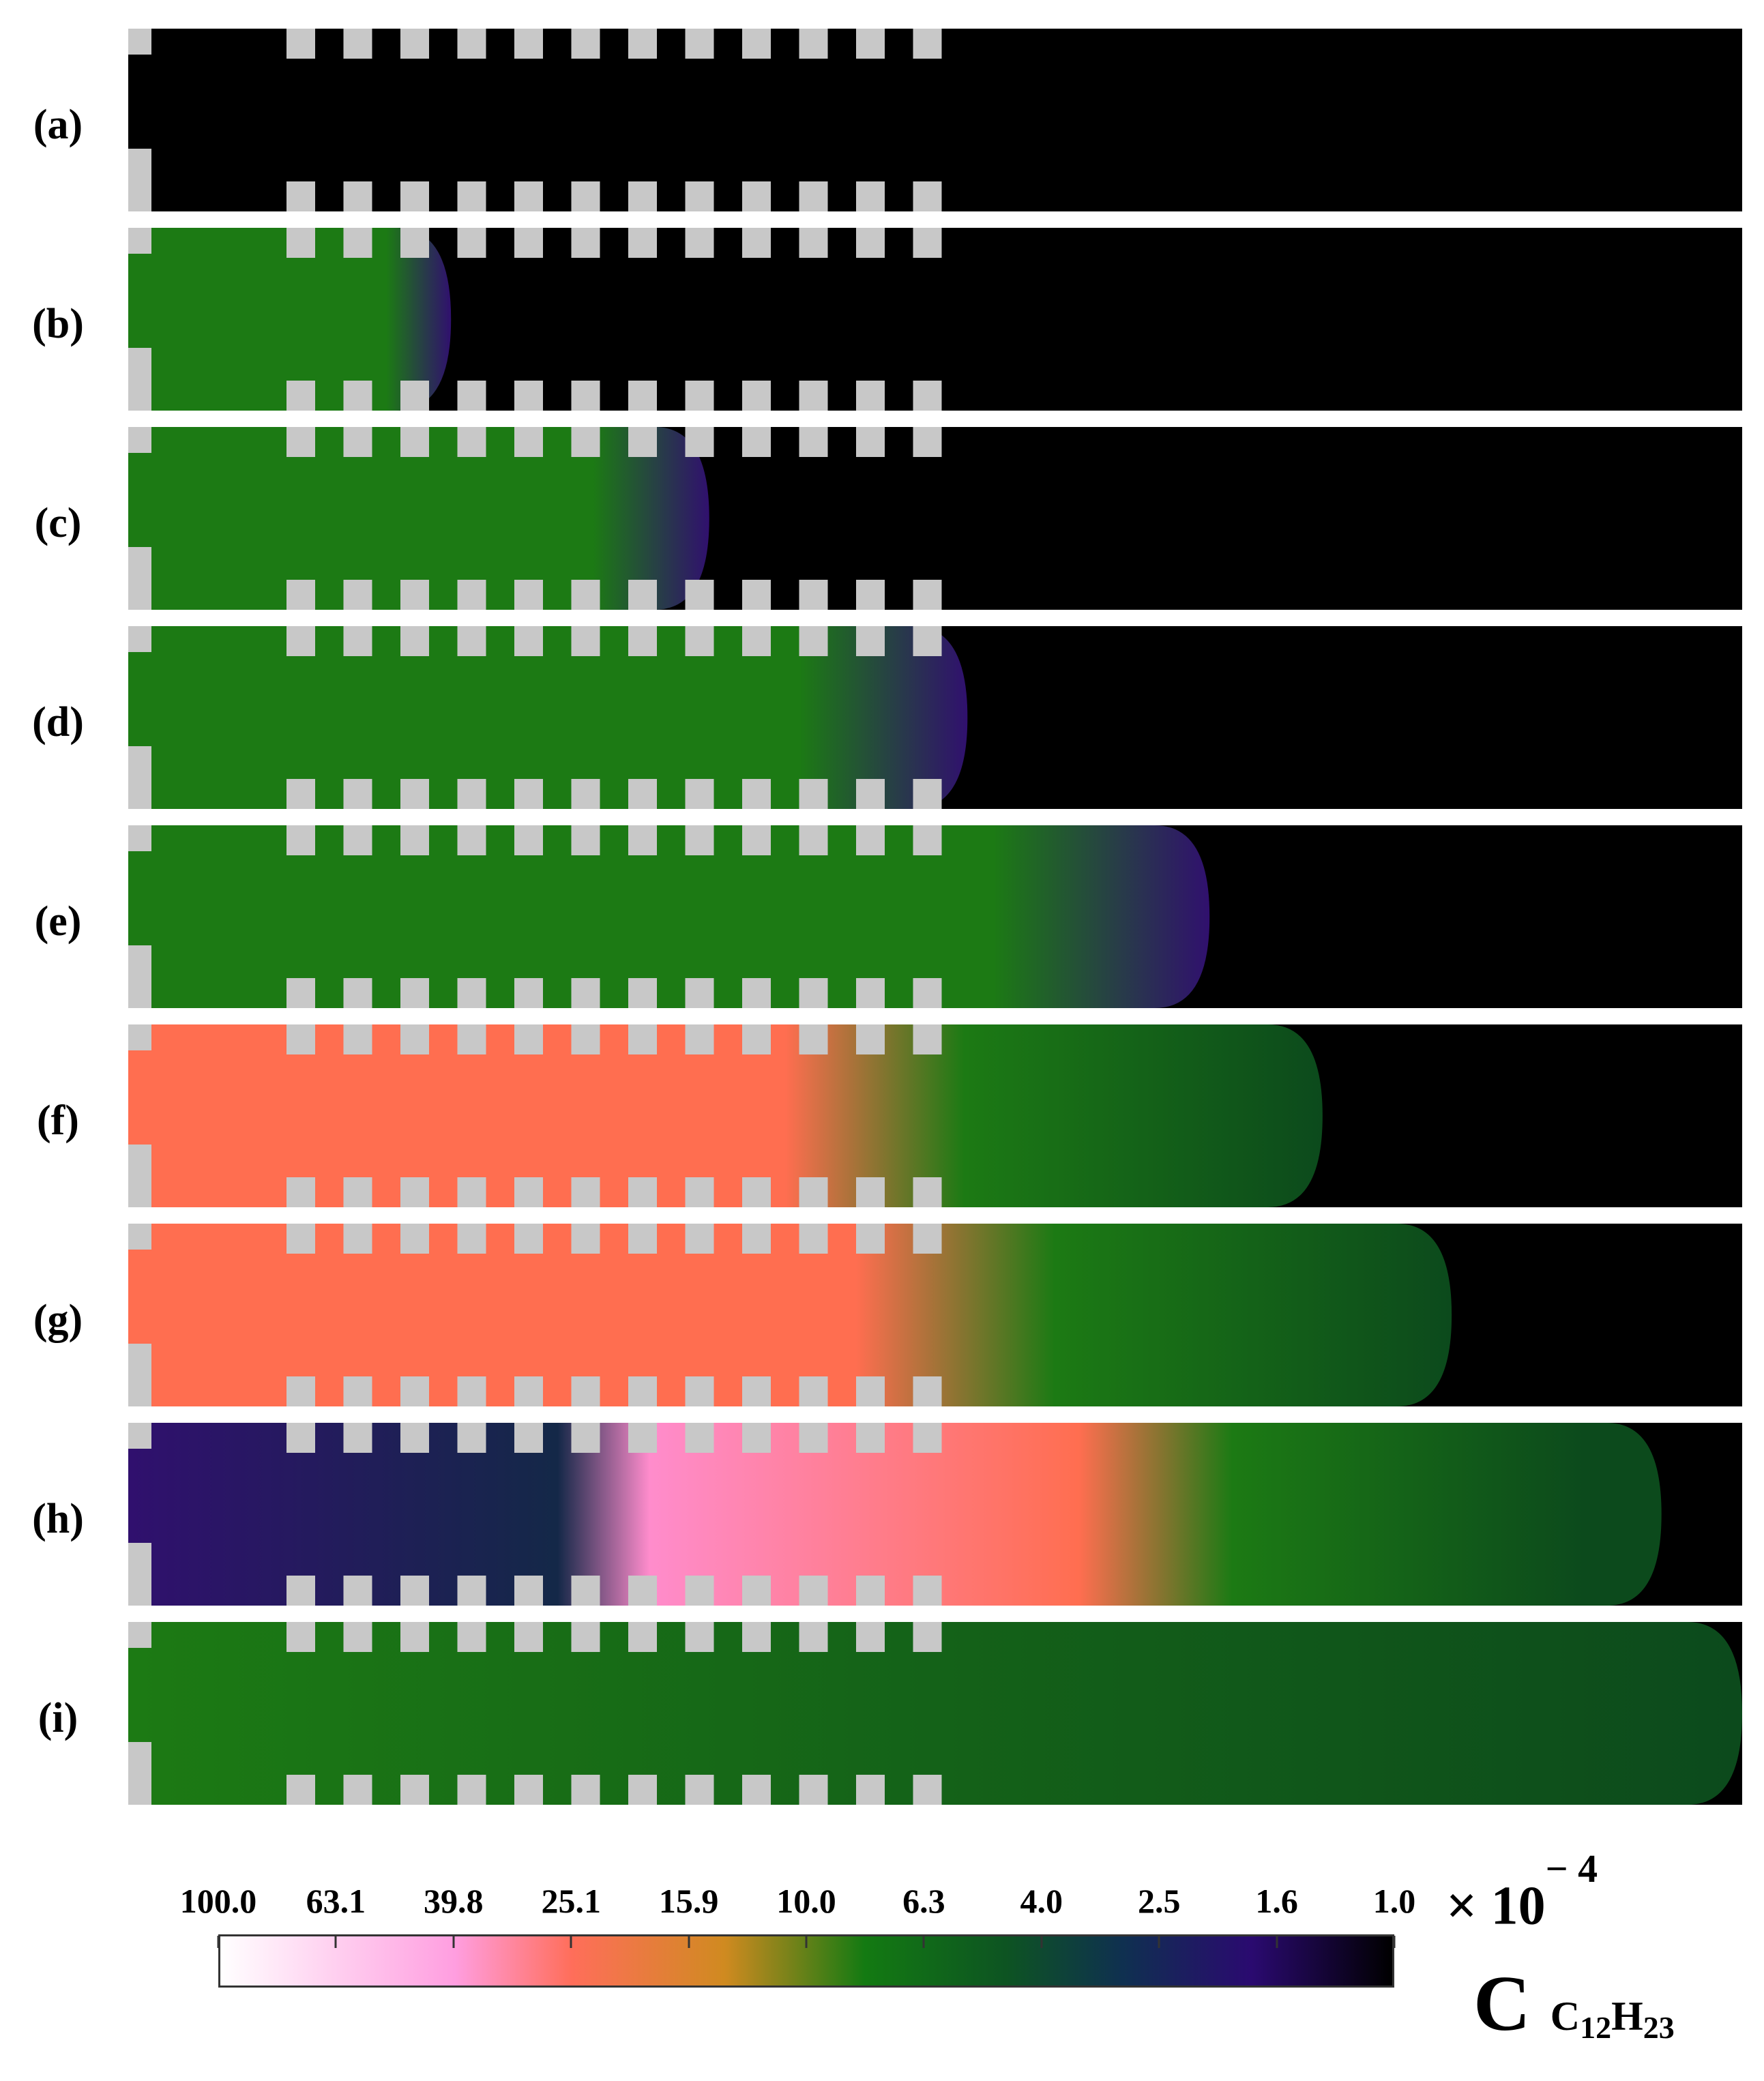  What do you see at coordinates (1612, 2019) in the screenshot?
I see `quantity-subscript: C12H23` at bounding box center [1612, 2019].